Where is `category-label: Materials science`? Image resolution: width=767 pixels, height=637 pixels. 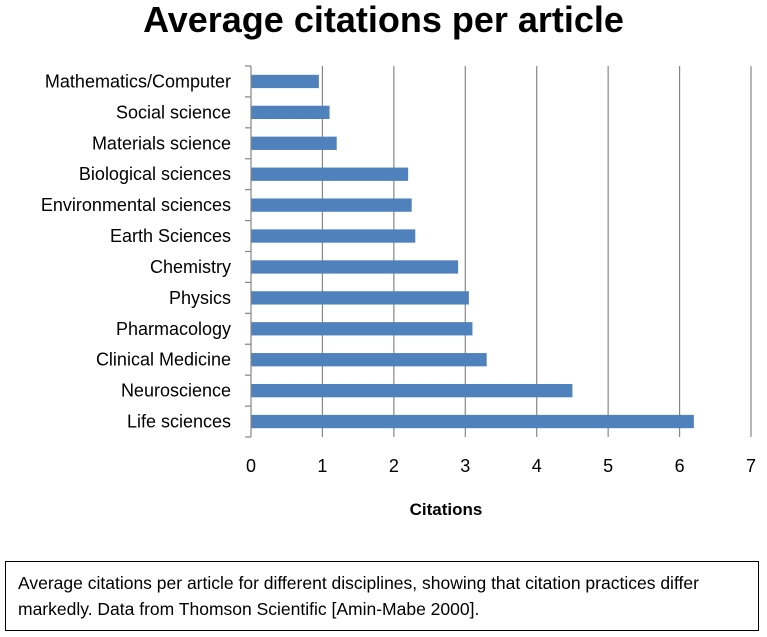 category-label: Materials science is located at coordinates (161, 143).